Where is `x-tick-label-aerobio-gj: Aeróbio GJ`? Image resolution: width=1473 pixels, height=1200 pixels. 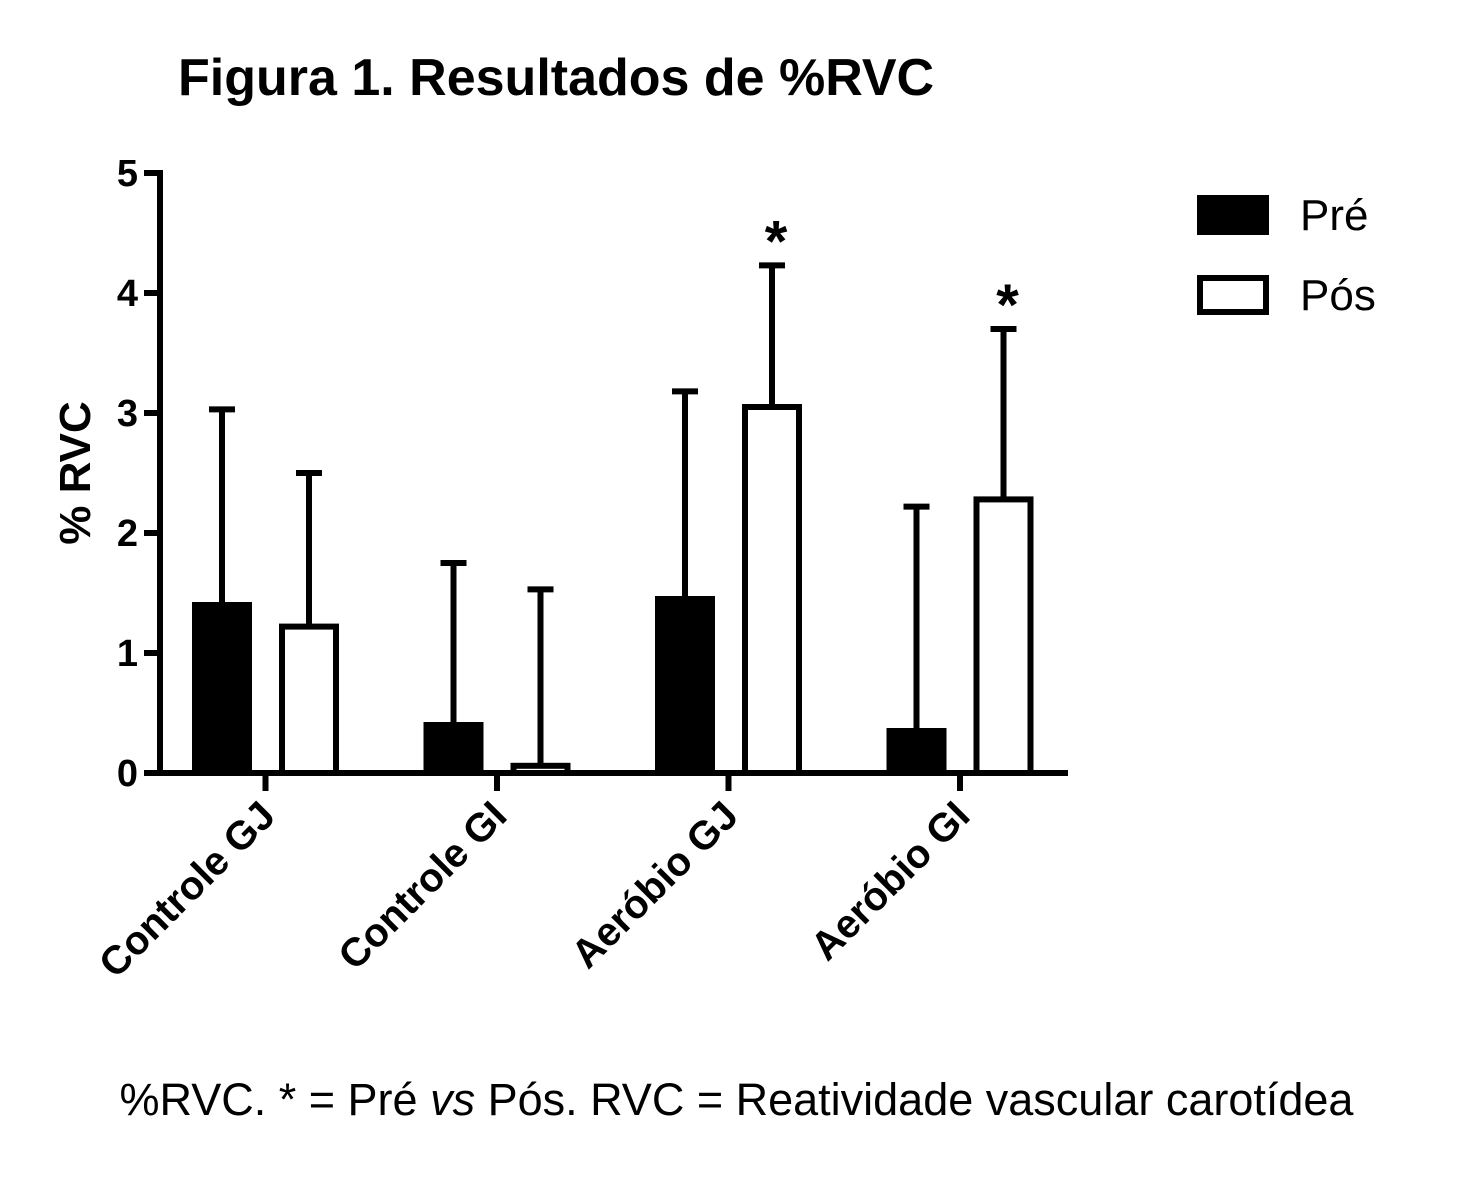
x-tick-label-aerobio-gj: Aeróbio GJ is located at coordinates (655, 885).